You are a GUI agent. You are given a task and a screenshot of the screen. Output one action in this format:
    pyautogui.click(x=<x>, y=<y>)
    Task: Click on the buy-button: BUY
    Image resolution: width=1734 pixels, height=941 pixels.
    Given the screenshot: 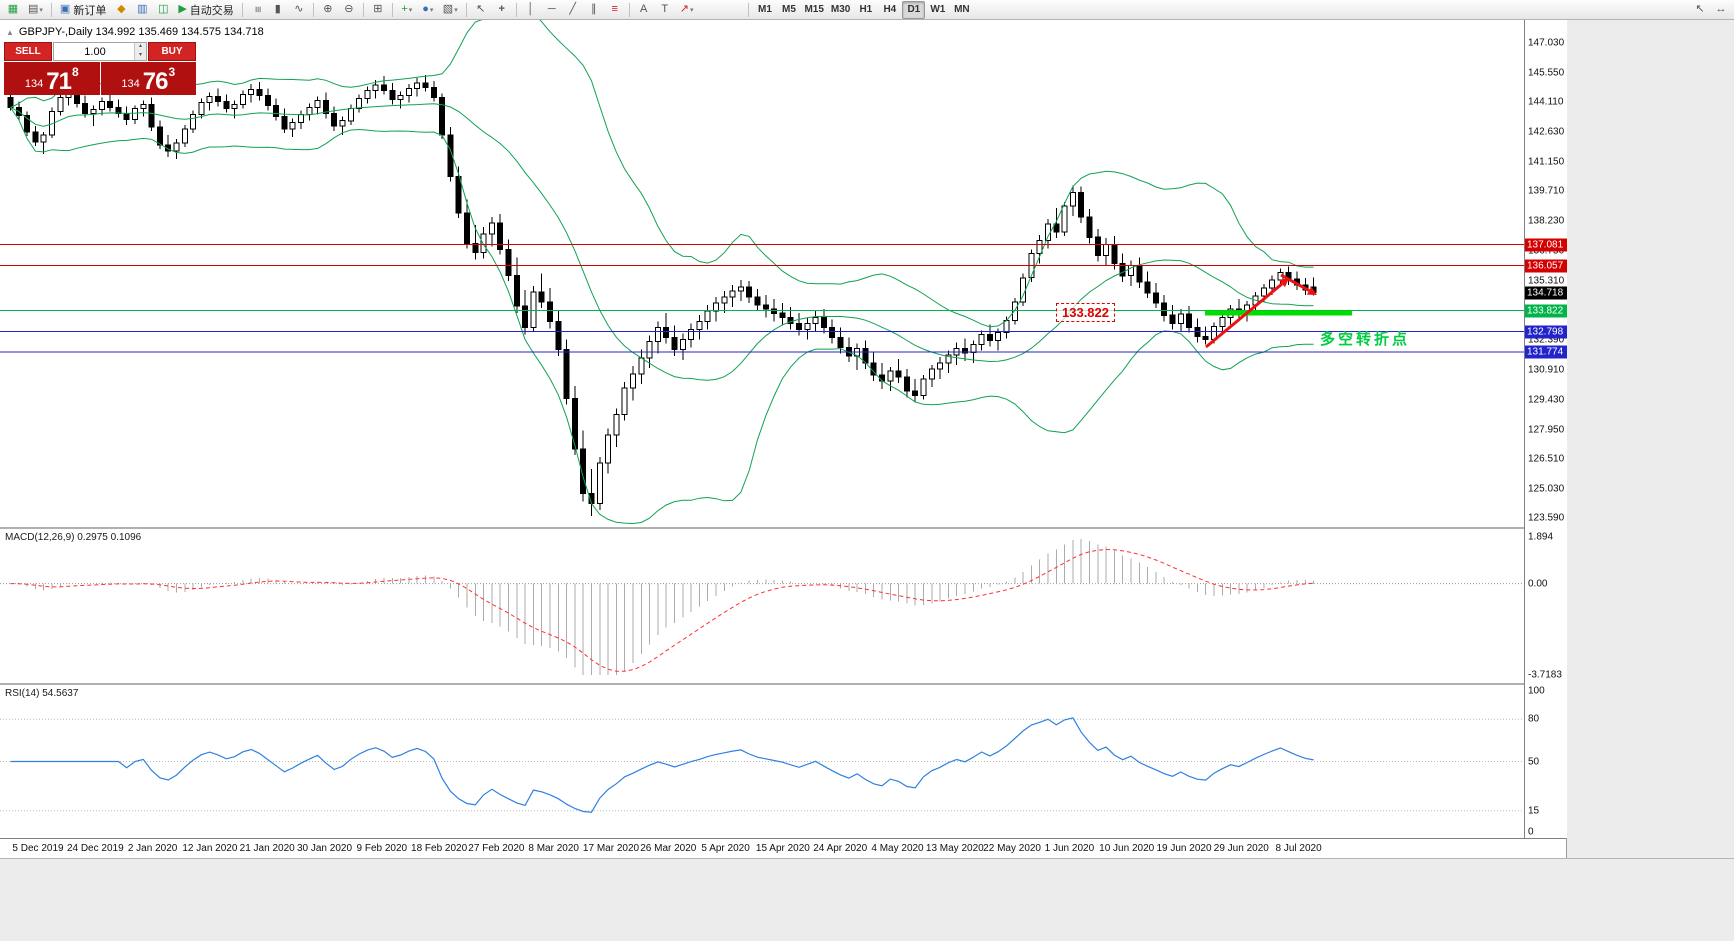 What is the action you would take?
    pyautogui.click(x=172, y=51)
    